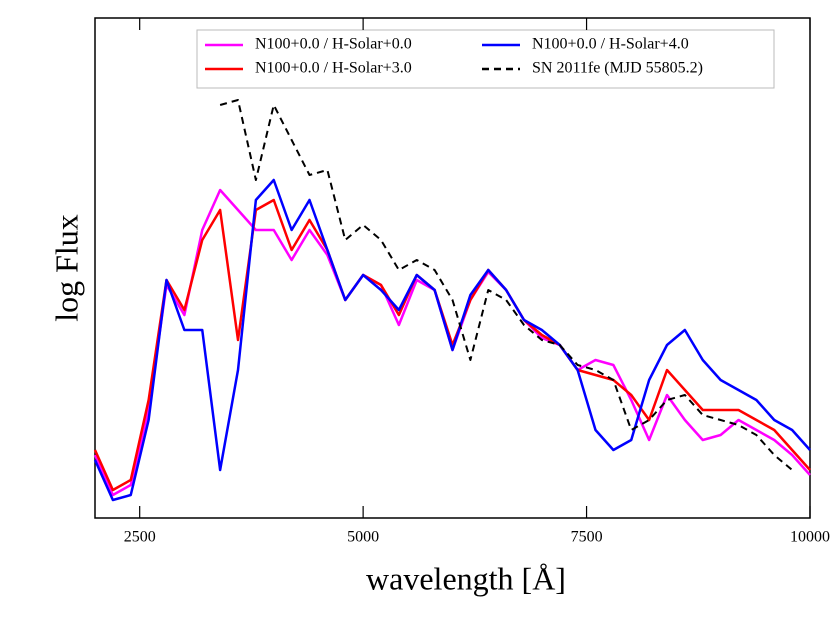 The height and width of the screenshot is (642, 830). Describe the element at coordinates (363, 537) in the screenshot. I see `x-tick-label: 5000` at that location.